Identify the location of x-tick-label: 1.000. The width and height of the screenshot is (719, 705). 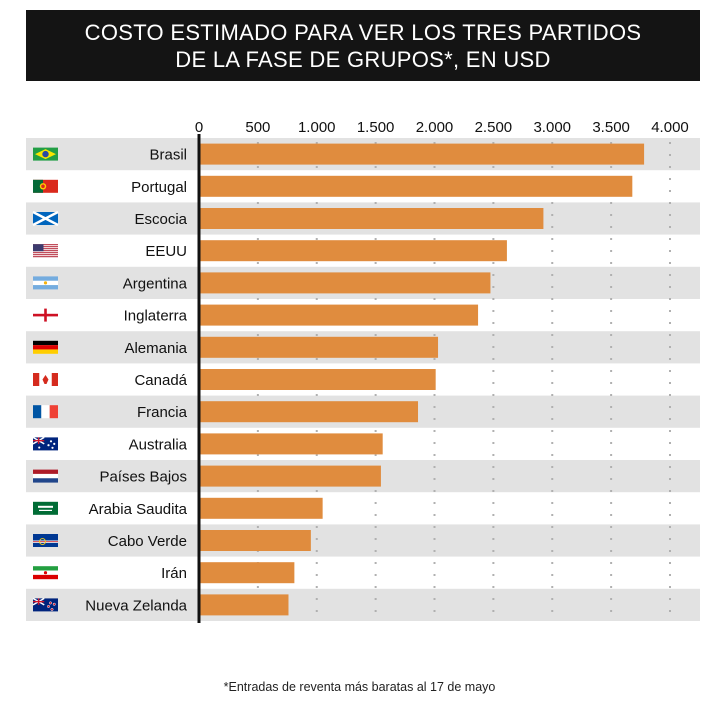
(317, 127).